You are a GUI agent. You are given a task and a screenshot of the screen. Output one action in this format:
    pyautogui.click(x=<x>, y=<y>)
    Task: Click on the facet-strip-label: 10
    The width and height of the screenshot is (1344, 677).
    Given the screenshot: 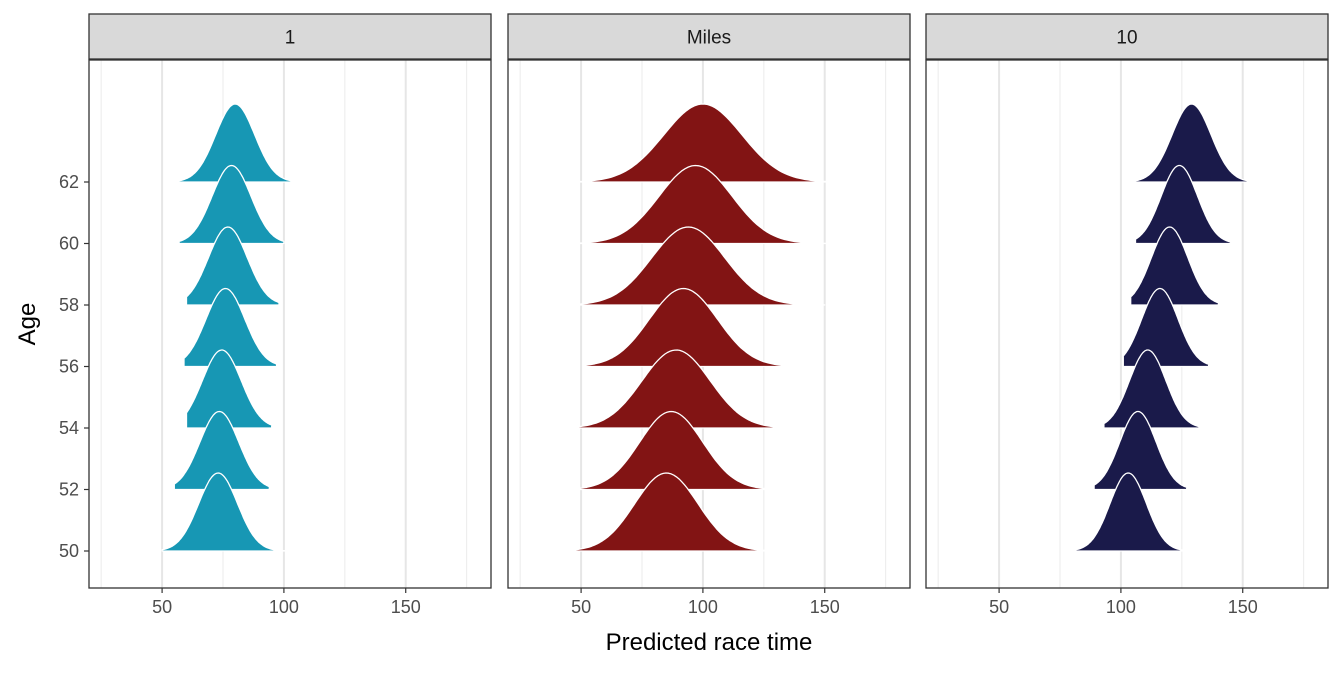 What is the action you would take?
    pyautogui.click(x=1126, y=38)
    